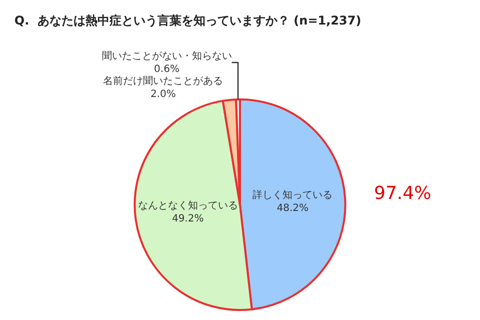 This screenshot has height=320, width=480. I want to click on data-label: 2.0%, so click(163, 94).